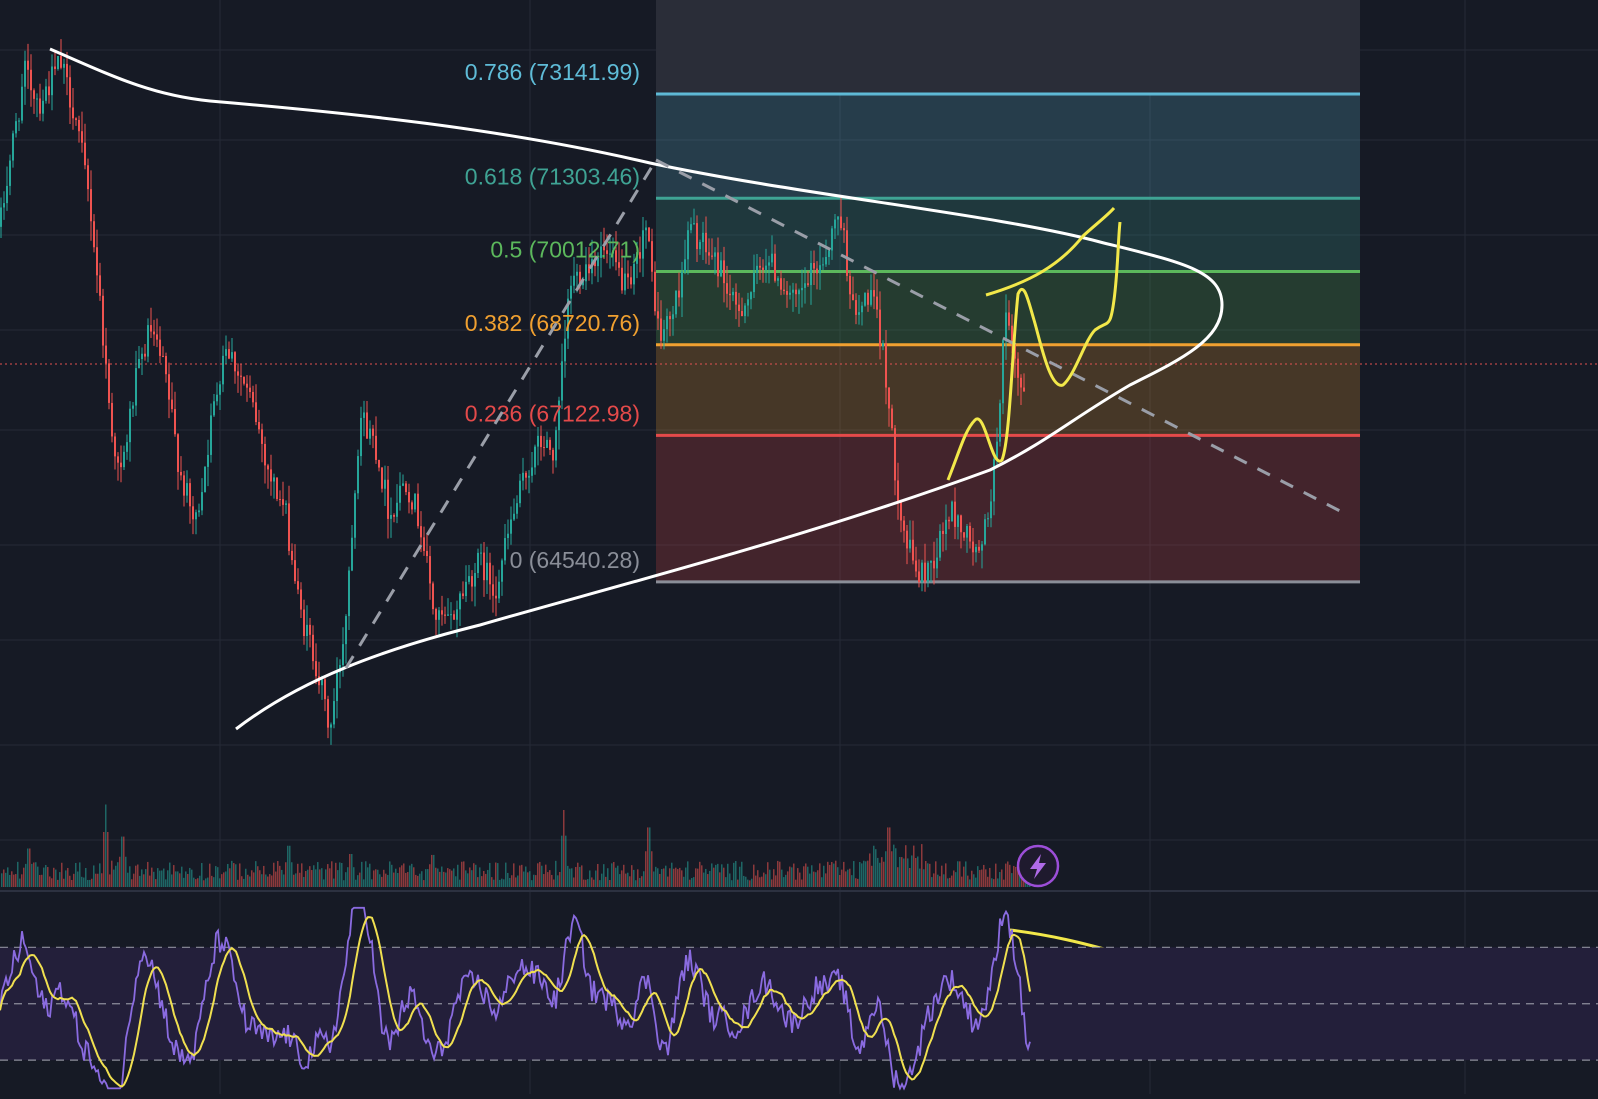  I want to click on alert-icon-button, so click(1038, 866).